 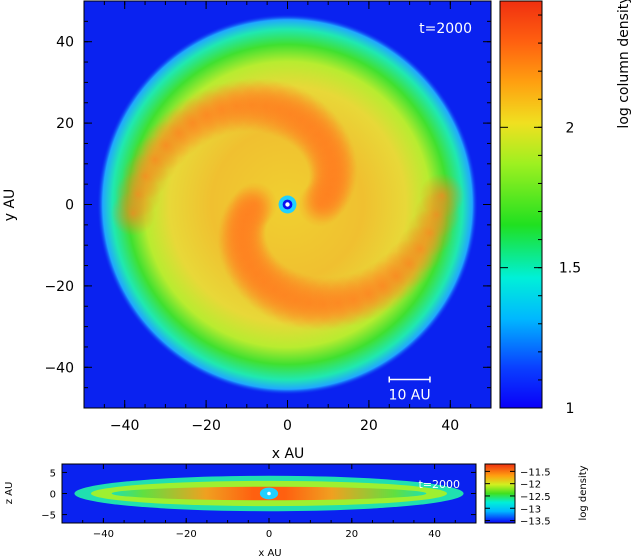 What do you see at coordinates (535, 522) in the screenshot?
I see `colorbar-tick-label: −13.5` at bounding box center [535, 522].